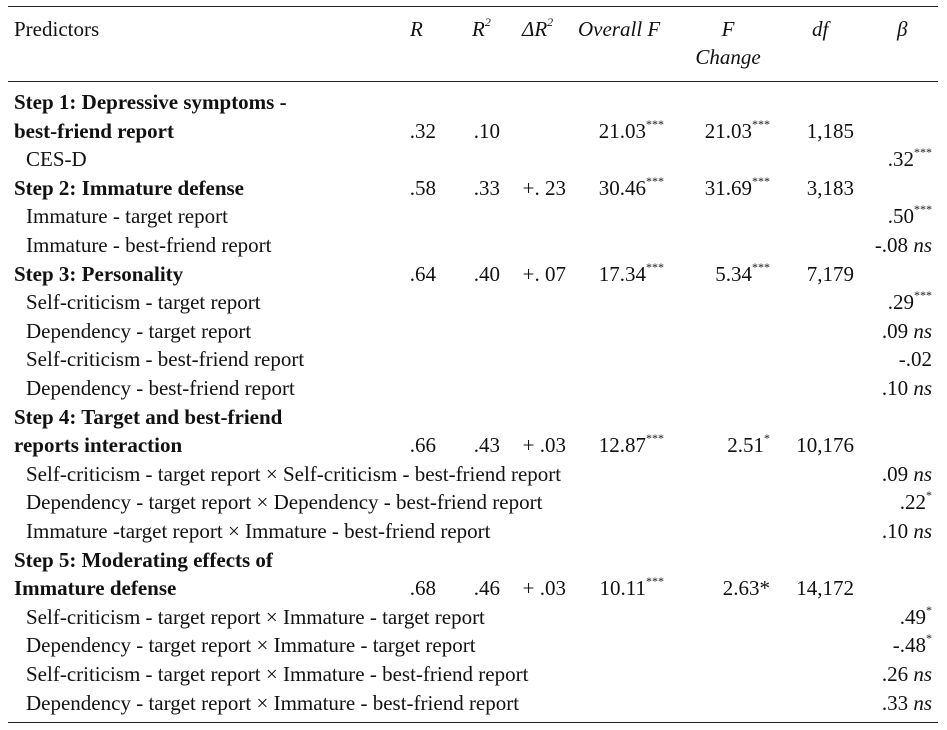  I want to click on overall-f-value: 10.11, so click(622, 588).